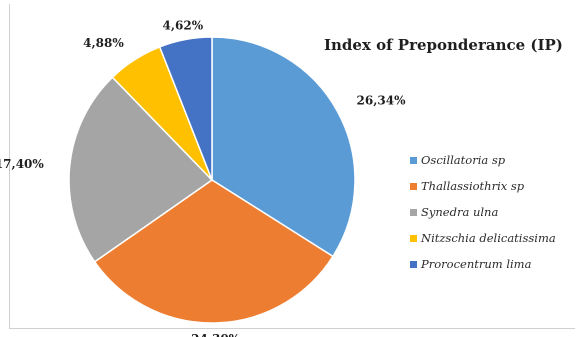 Image resolution: width=582 pixels, height=337 pixels. Describe the element at coordinates (473, 186) in the screenshot. I see `legend-label-thallassiothrix-sp: Thallassiothrix sp` at that location.